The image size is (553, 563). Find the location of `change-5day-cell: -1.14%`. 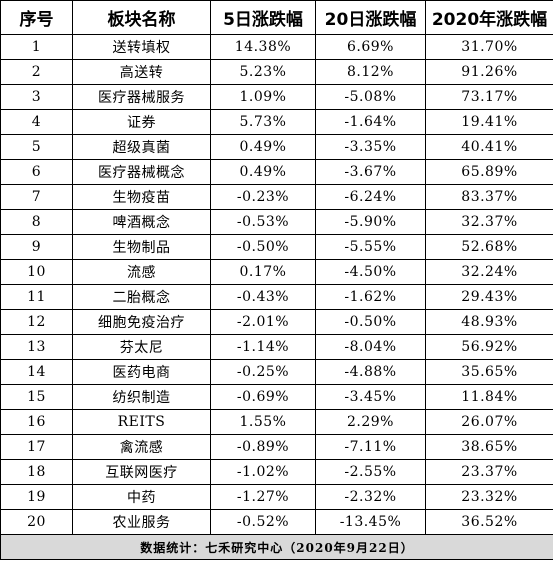

change-5day-cell: -1.14% is located at coordinates (263, 347).